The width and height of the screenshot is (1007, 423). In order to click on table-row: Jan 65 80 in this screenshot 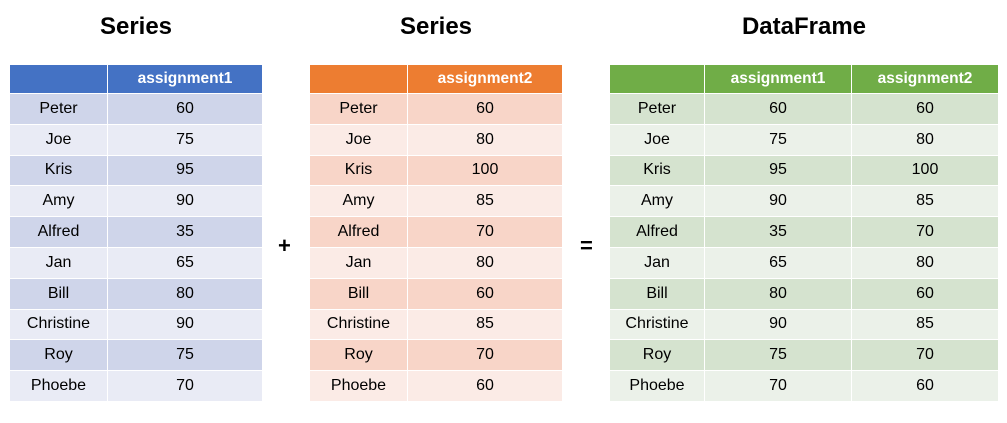, I will do `click(804, 263)`.